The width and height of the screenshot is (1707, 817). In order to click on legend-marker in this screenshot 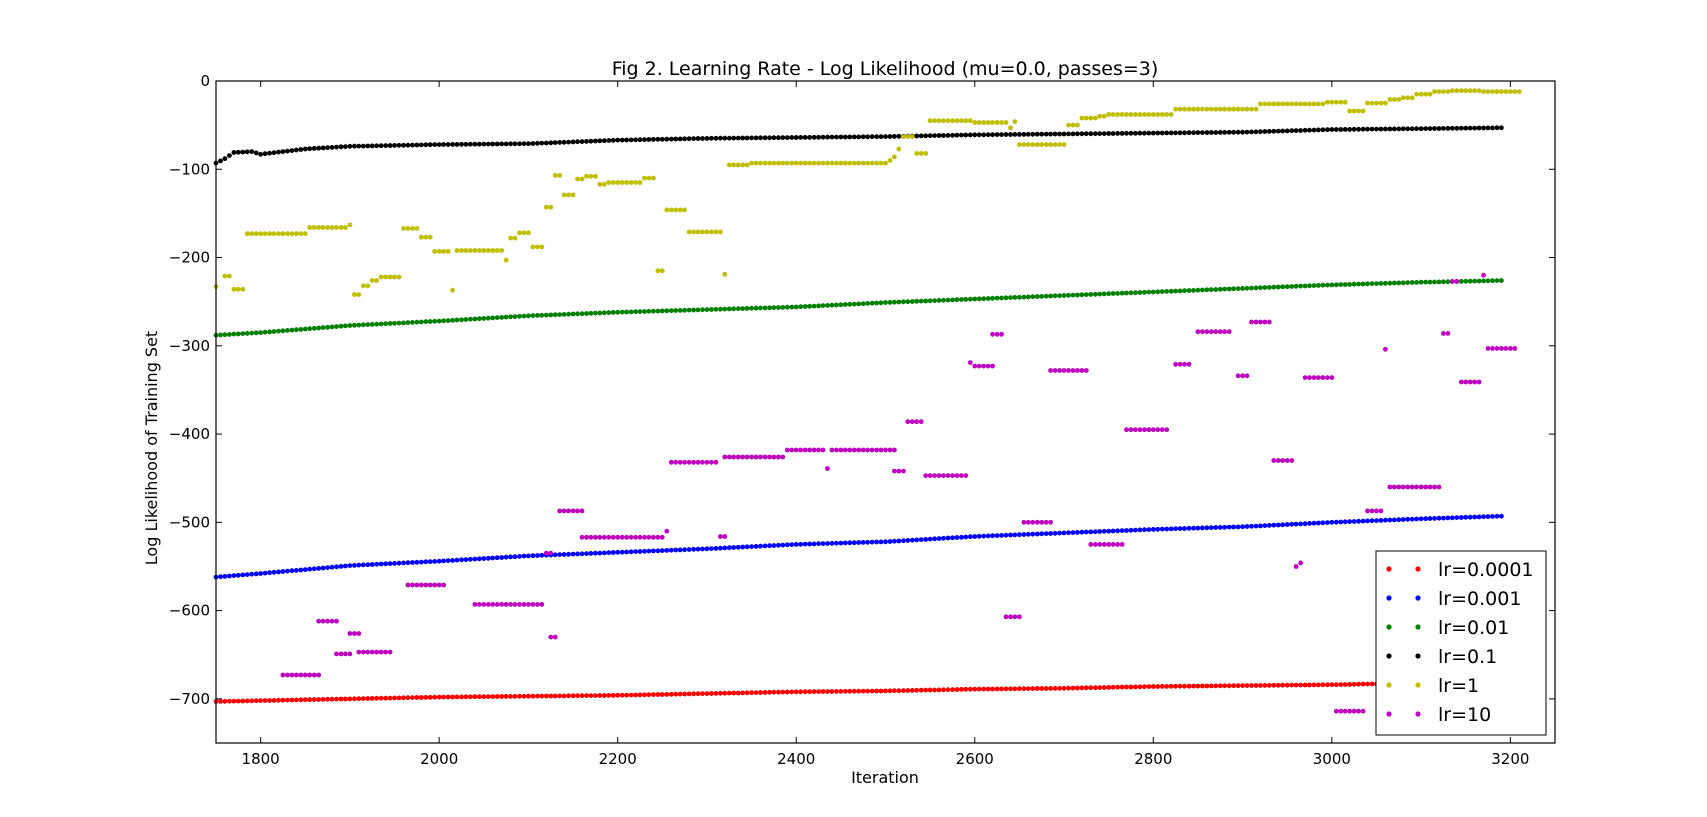, I will do `click(1389, 598)`.